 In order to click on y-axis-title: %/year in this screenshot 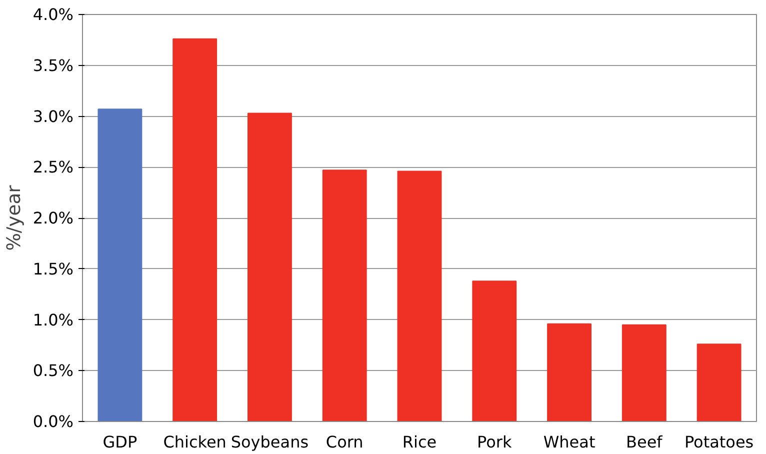, I will do `click(14, 217)`.